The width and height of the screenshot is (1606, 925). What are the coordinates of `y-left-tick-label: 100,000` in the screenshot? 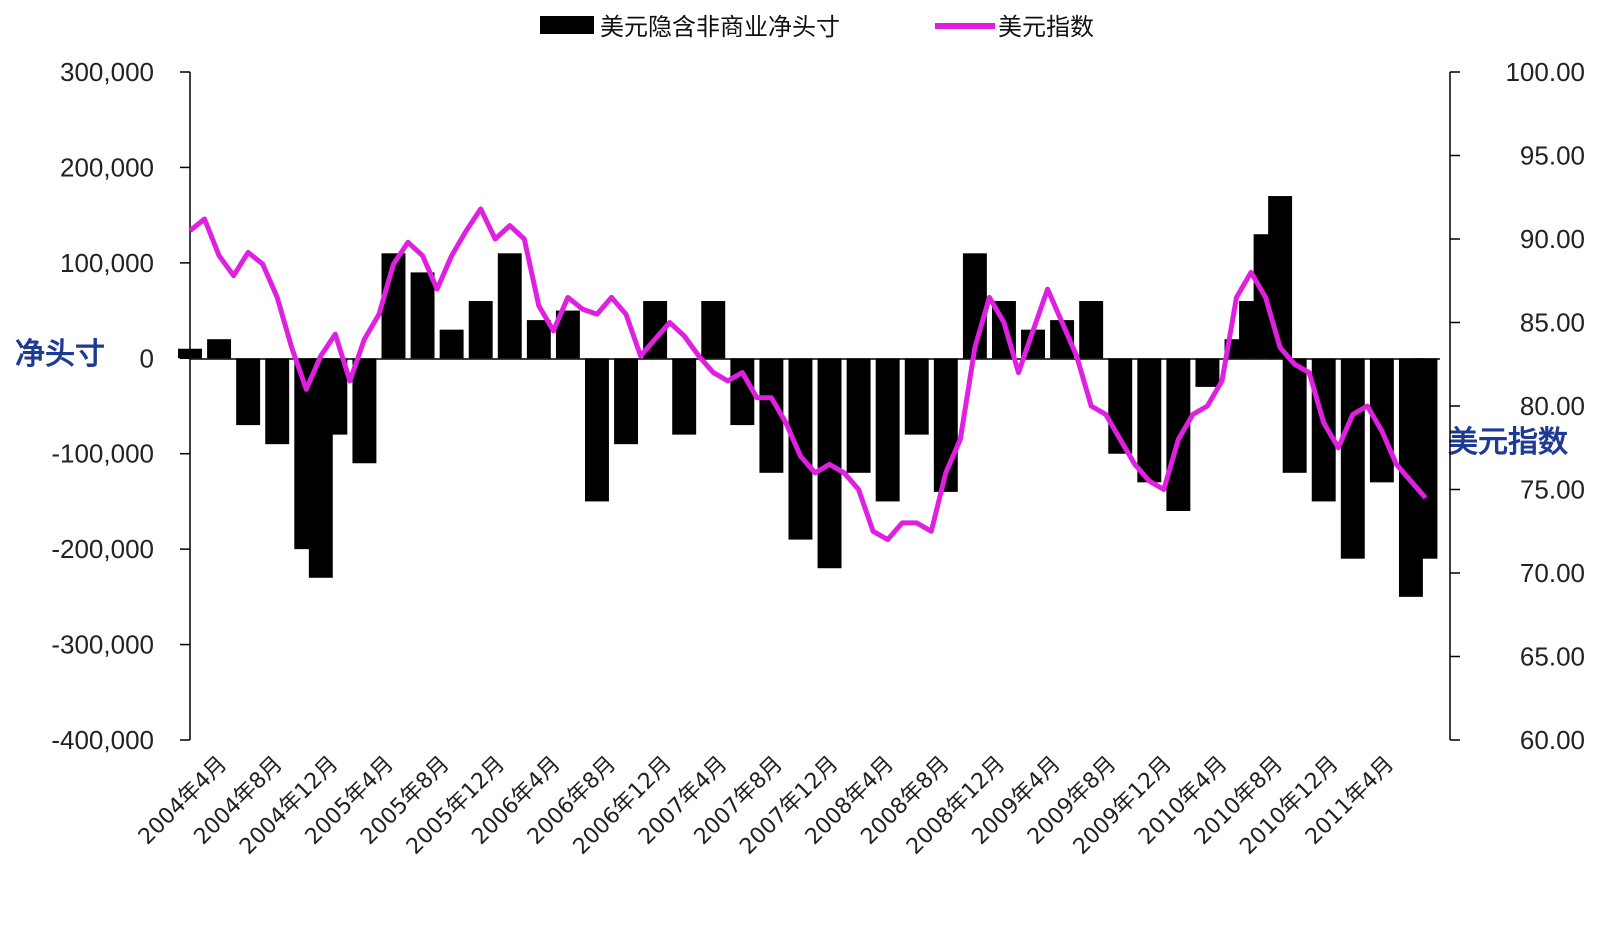 It's located at (107, 263).